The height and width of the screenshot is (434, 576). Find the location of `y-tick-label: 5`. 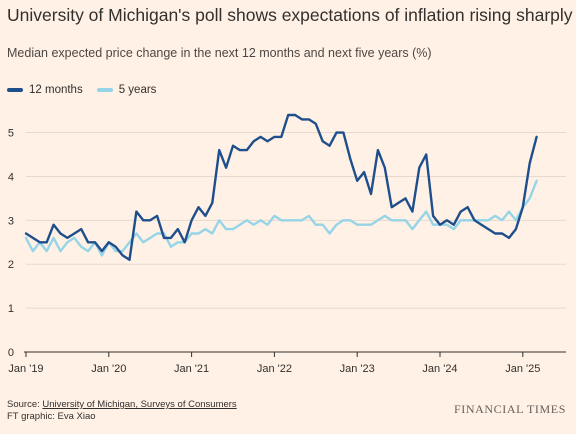

y-tick-label: 5 is located at coordinates (11, 134).